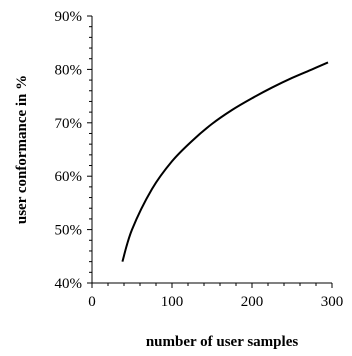  I want to click on x-tick-label: 0, so click(92, 302).